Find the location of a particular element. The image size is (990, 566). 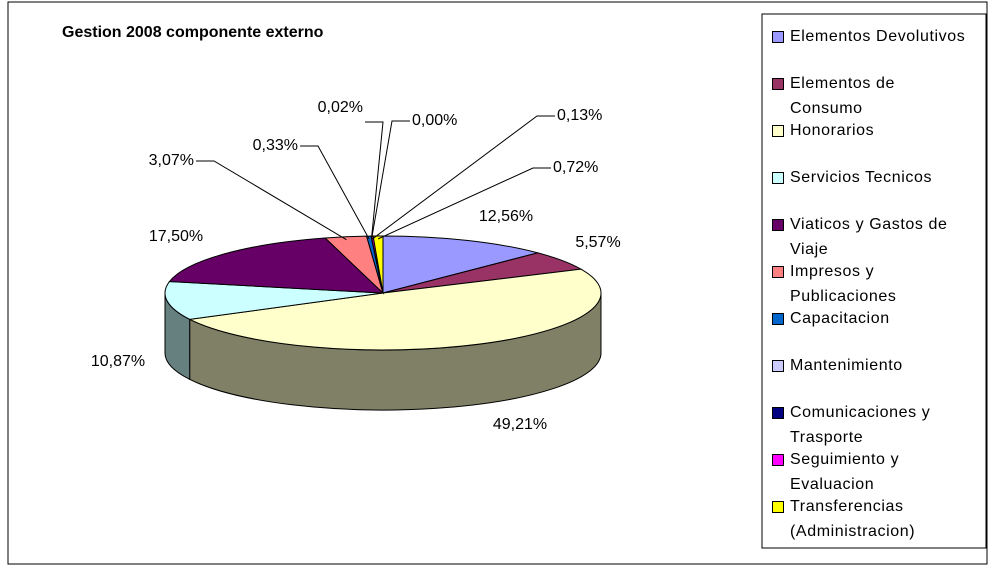

legend-label: Elementos Devolutivos is located at coordinates (878, 36).